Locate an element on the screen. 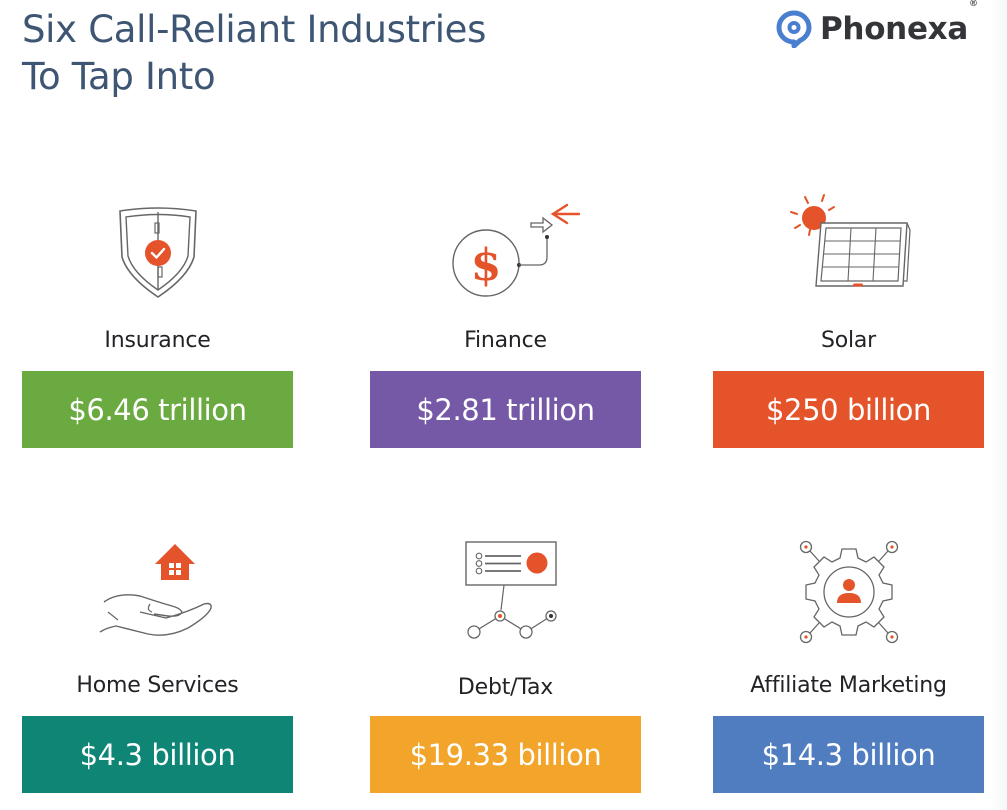 Image resolution: width=1007 pixels, height=810 pixels. industry-label: Insurance is located at coordinates (157, 340).